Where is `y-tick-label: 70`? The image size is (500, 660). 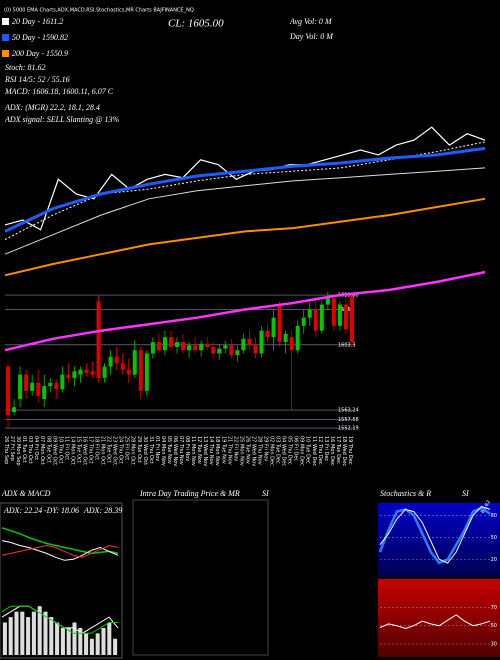
y-tick-label: 70 is located at coordinates (494, 608).